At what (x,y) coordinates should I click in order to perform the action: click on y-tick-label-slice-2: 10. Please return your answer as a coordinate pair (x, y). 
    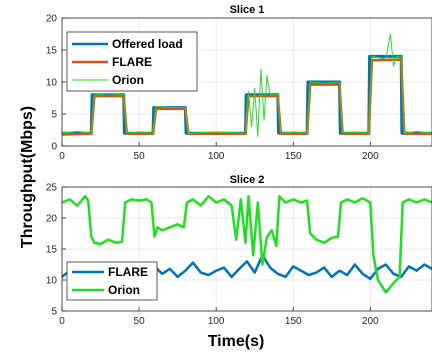
    Looking at the image, I should click on (52, 281).